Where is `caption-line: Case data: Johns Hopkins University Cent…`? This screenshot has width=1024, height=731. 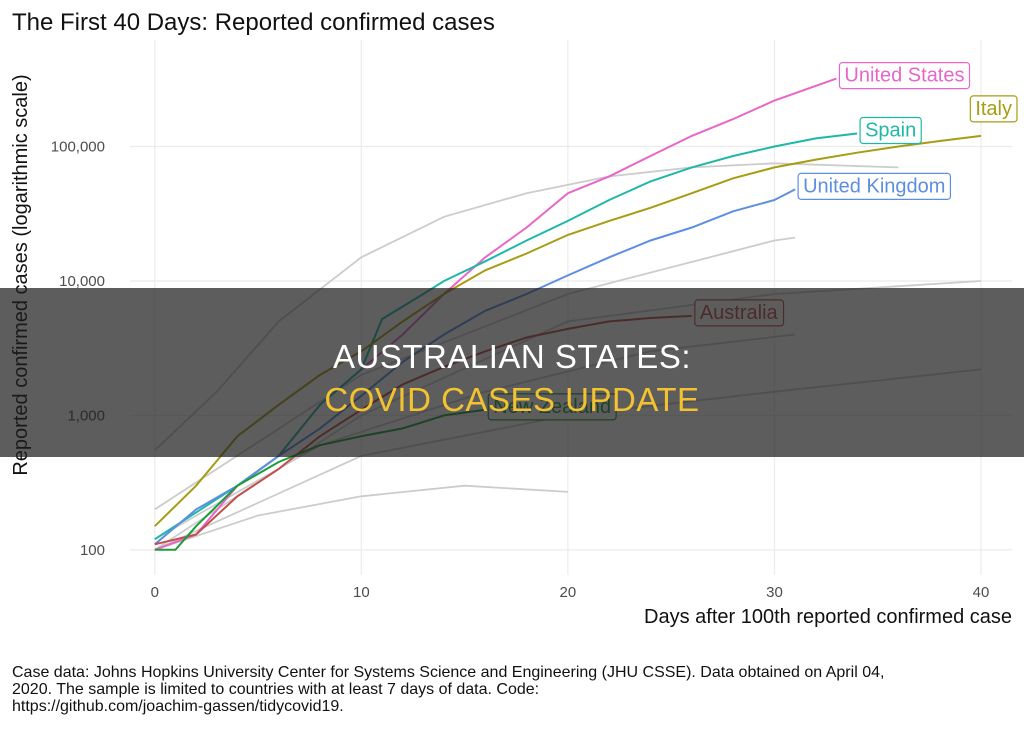
caption-line: Case data: Johns Hopkins University Cent… is located at coordinates (448, 672).